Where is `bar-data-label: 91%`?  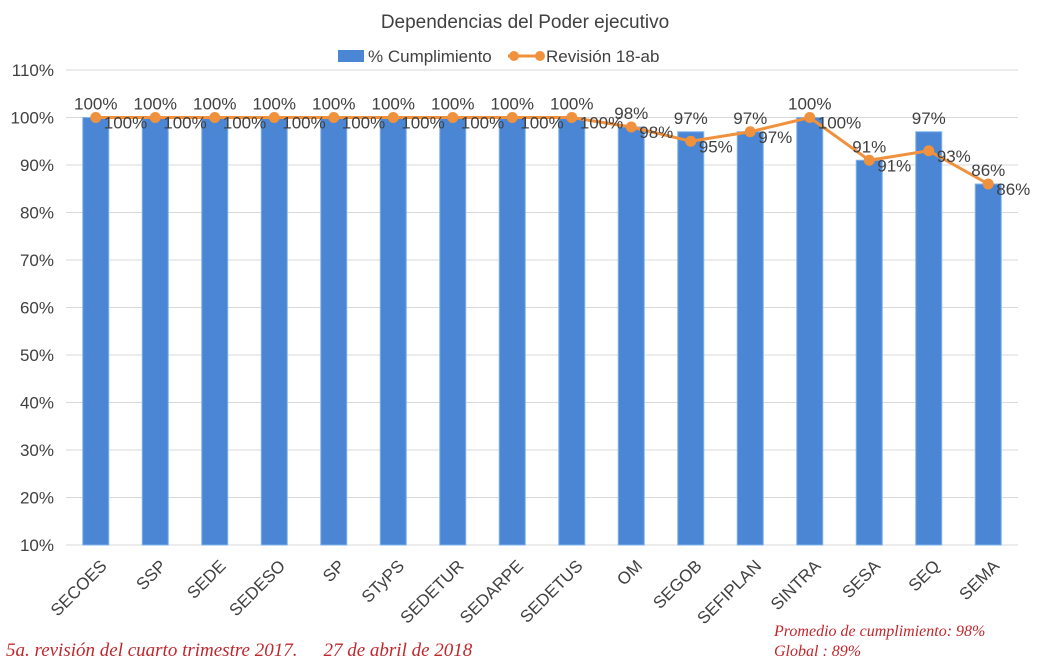
bar-data-label: 91% is located at coordinates (869, 146).